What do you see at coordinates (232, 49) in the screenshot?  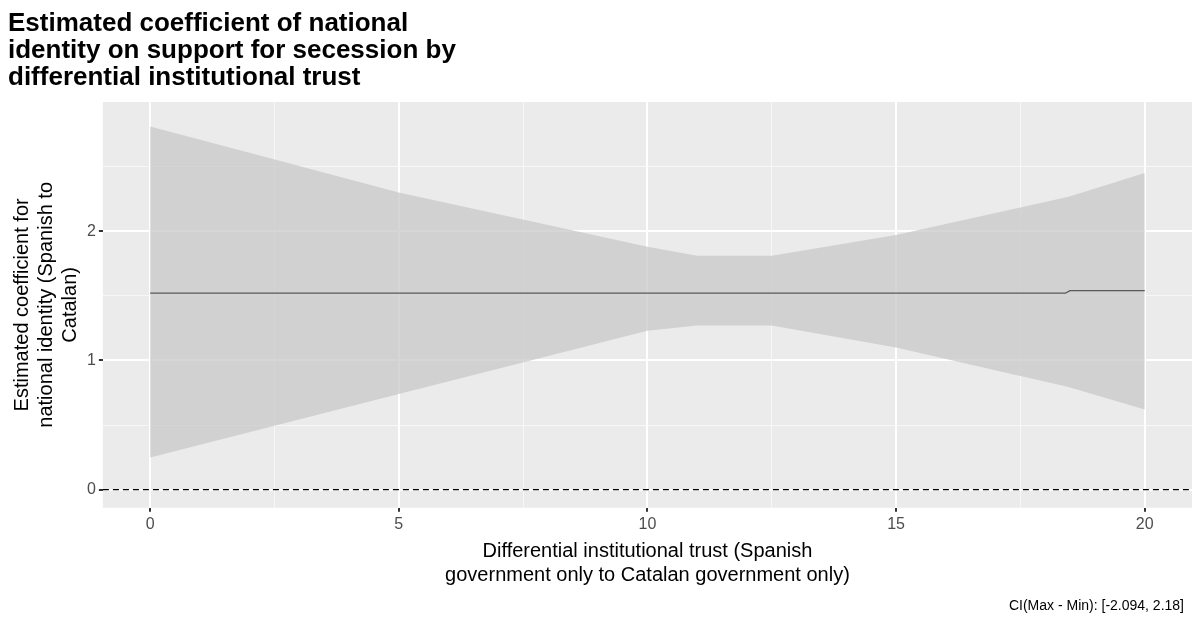 I see `chart-title: Estimated coefficient of national identity on support for secession by differential institutional trust` at bounding box center [232, 49].